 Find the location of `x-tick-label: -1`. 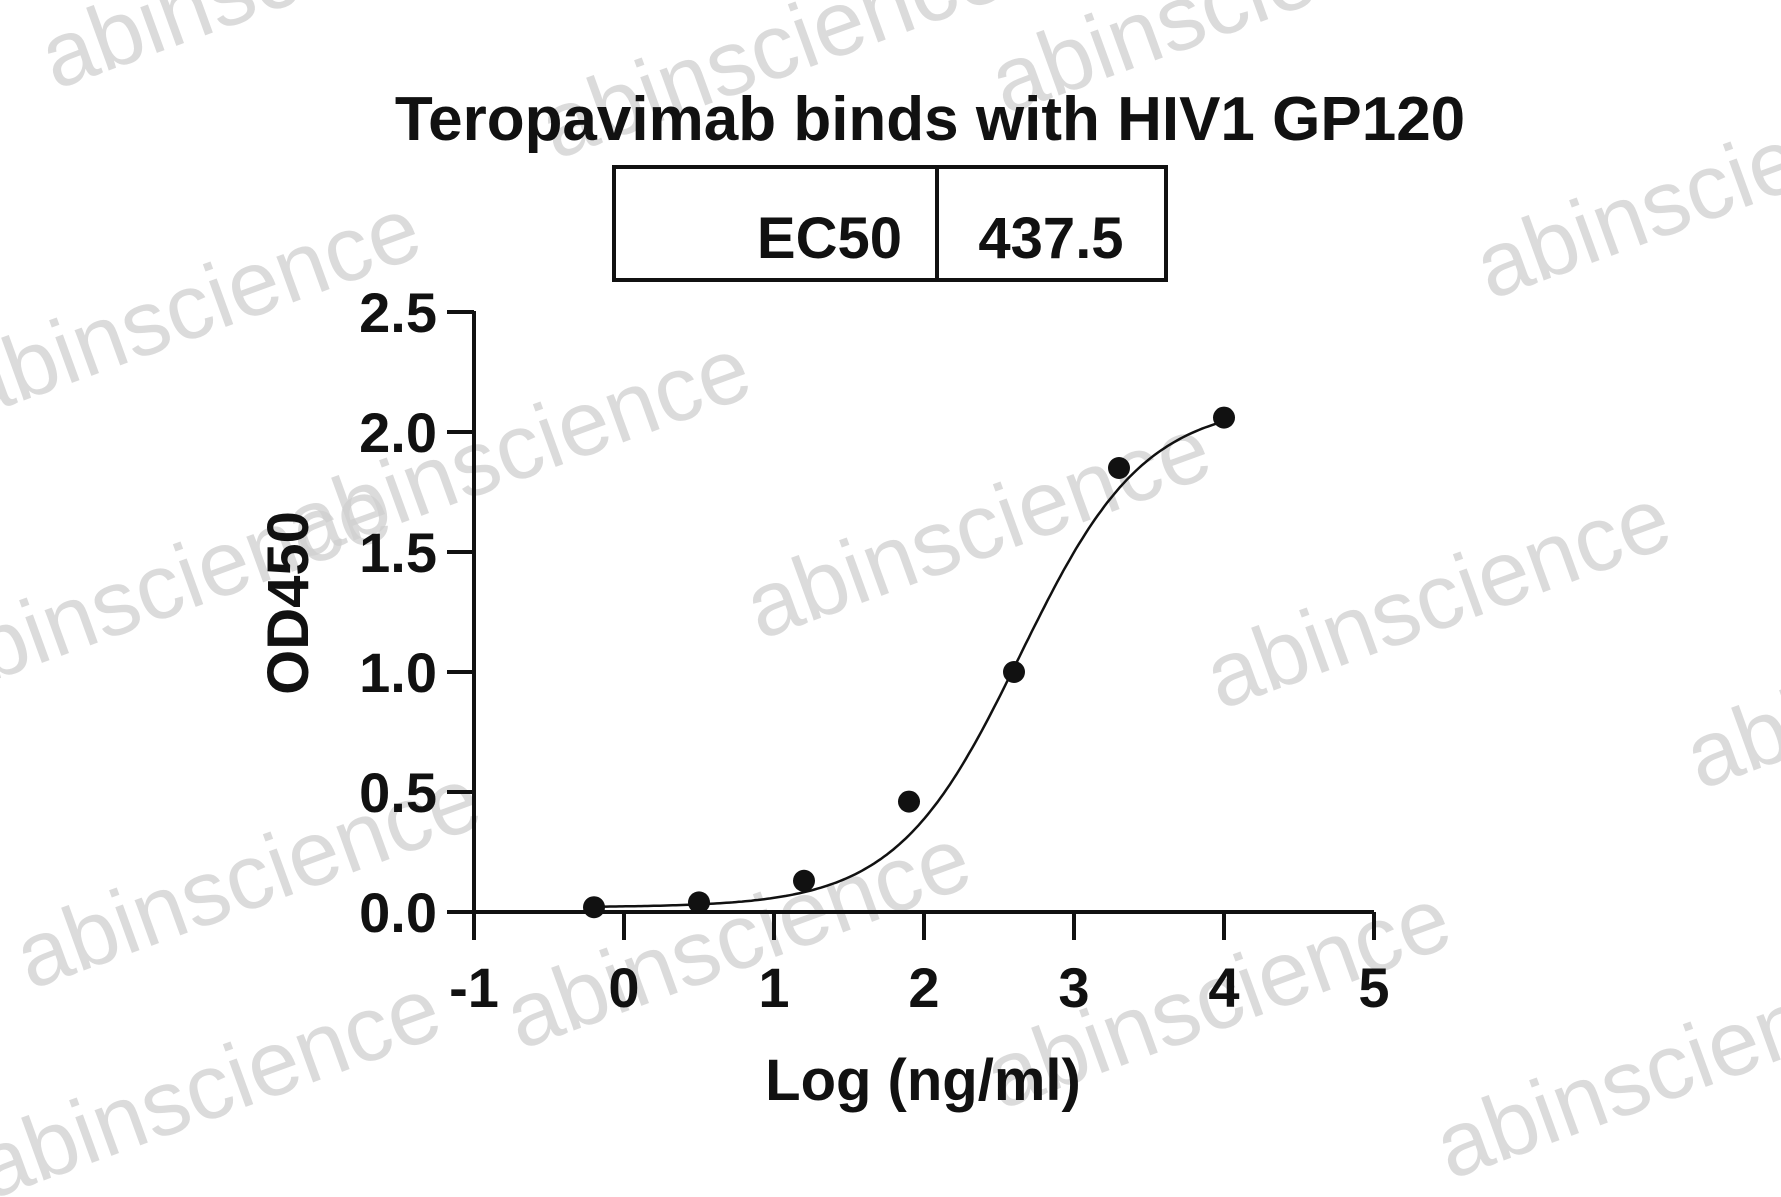

x-tick-label: -1 is located at coordinates (474, 987).